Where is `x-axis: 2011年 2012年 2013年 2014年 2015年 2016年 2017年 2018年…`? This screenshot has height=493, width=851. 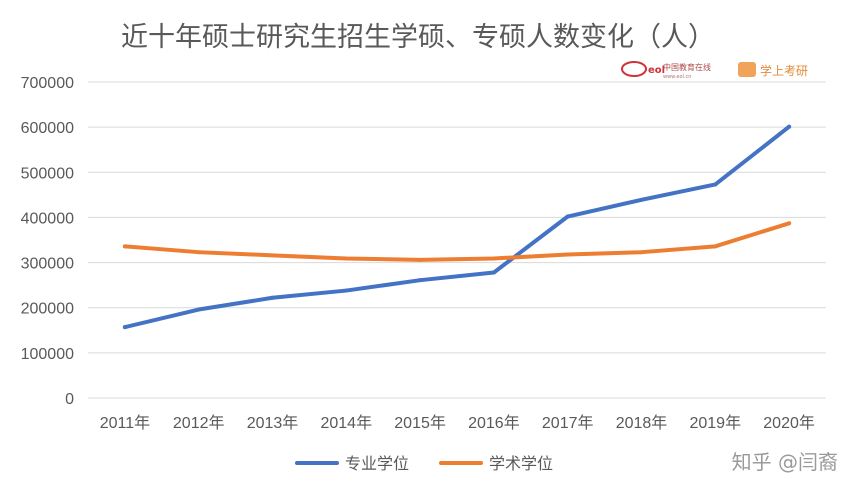 x-axis: 2011年 2012年 2013年 2014年 2015年 2016年 2017年 2018年… is located at coordinates (457, 423).